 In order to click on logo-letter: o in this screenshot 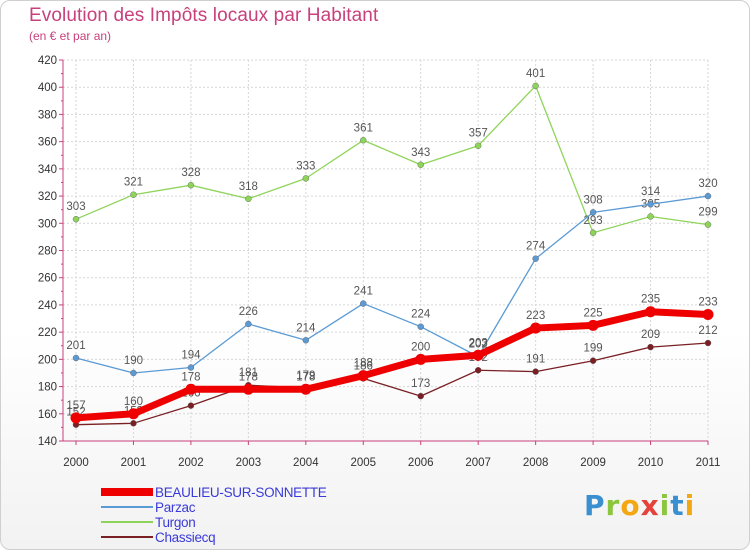, I will do `click(630, 505)`.